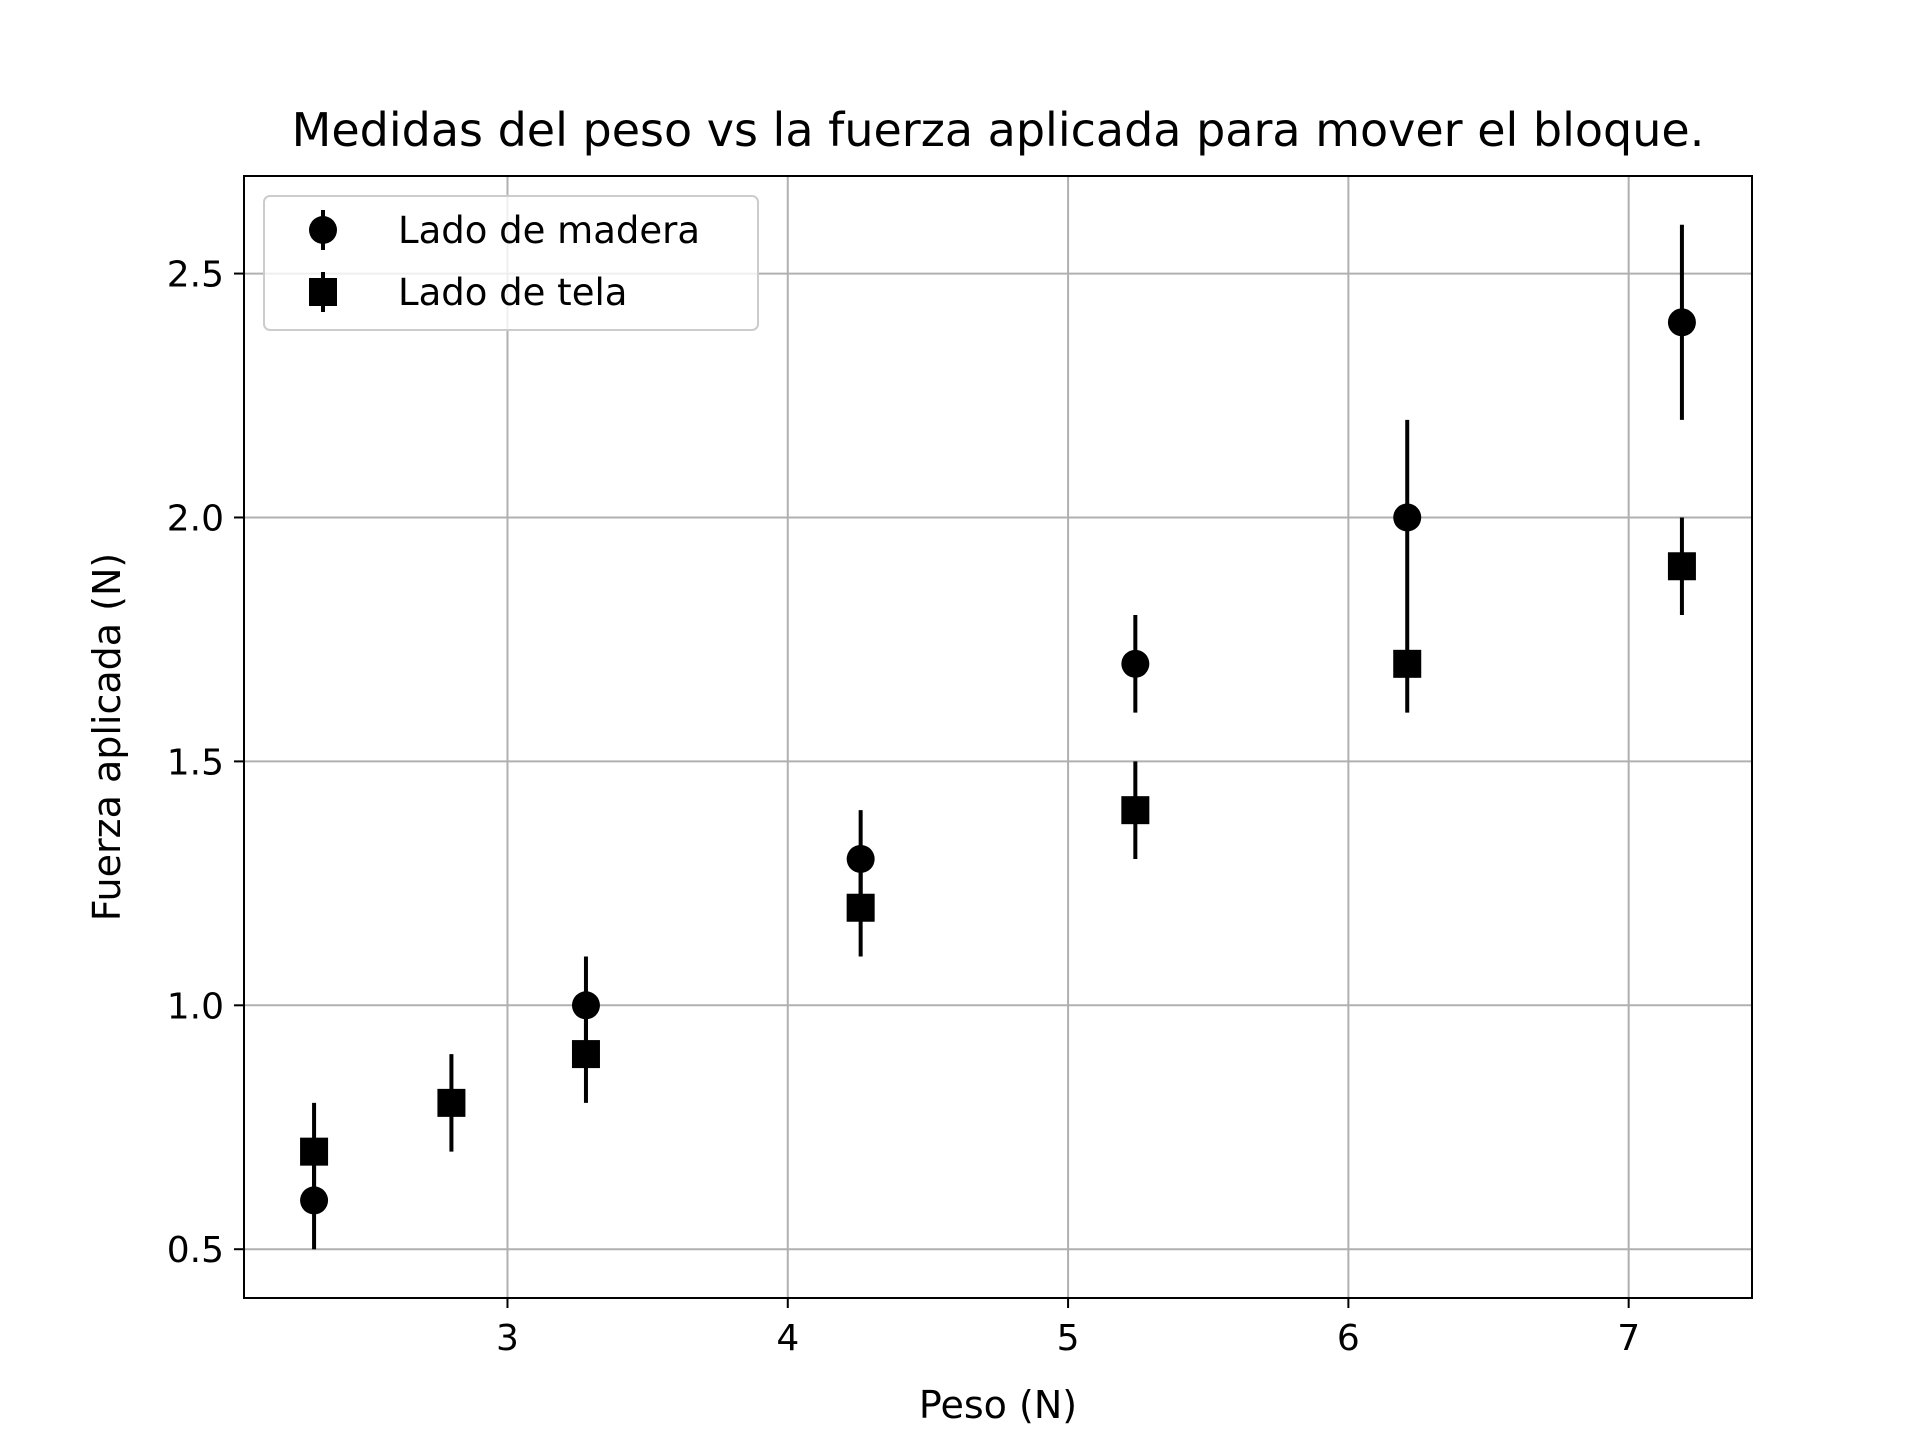 The image size is (1920, 1440). Describe the element at coordinates (1348, 1338) in the screenshot. I see `x-tick-label: 6` at that location.